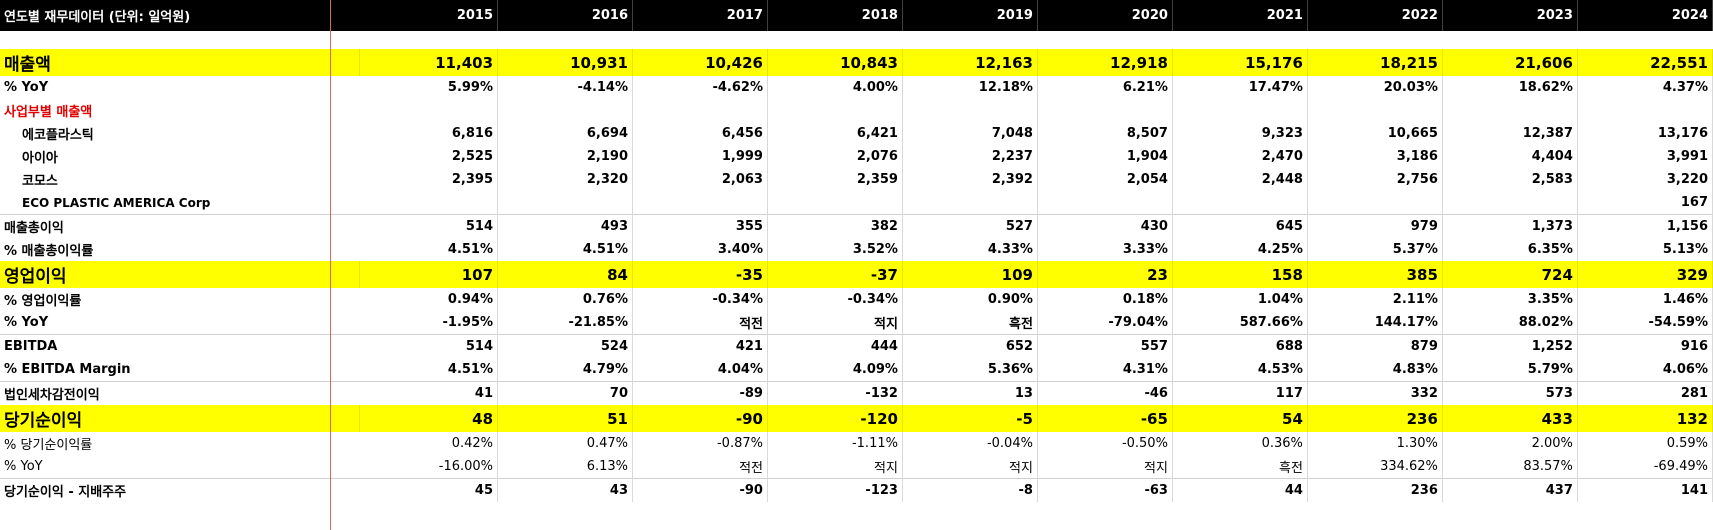 The image size is (1713, 530). Describe the element at coordinates (1240, 370) in the screenshot. I see `value-cell: 4.53%` at that location.